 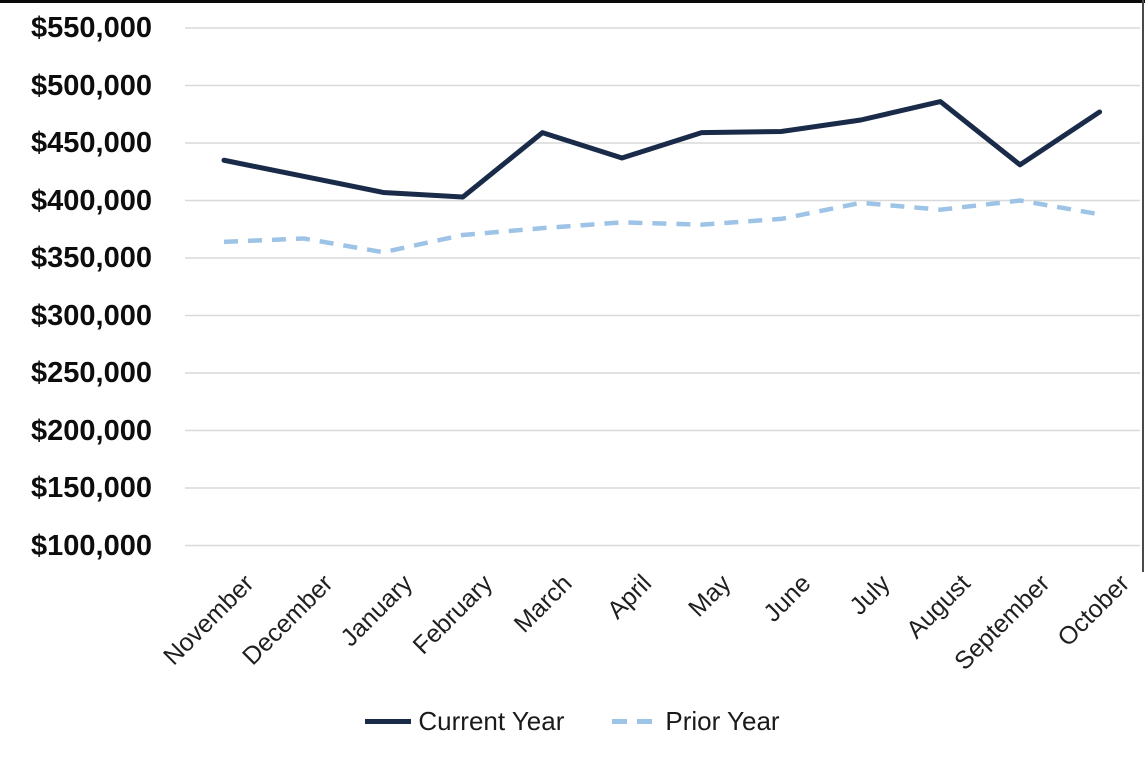 What do you see at coordinates (722, 721) in the screenshot?
I see `legend-label-prior-year: Prior Year` at bounding box center [722, 721].